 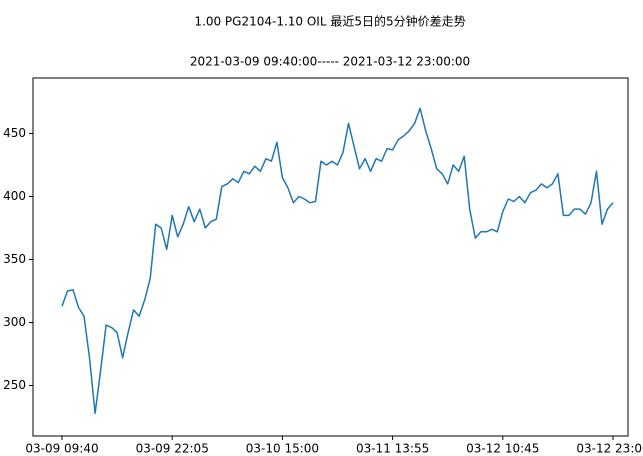 I want to click on y-tick-label: 400, so click(x=14, y=196).